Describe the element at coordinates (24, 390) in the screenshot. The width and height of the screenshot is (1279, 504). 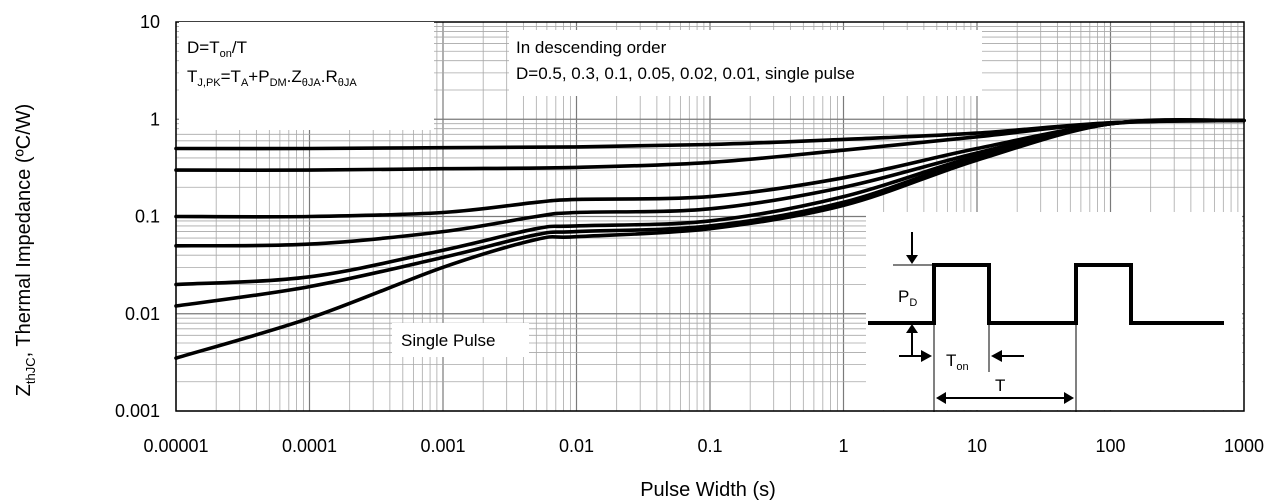
I see `y-axis-label-prefix: Z` at that location.